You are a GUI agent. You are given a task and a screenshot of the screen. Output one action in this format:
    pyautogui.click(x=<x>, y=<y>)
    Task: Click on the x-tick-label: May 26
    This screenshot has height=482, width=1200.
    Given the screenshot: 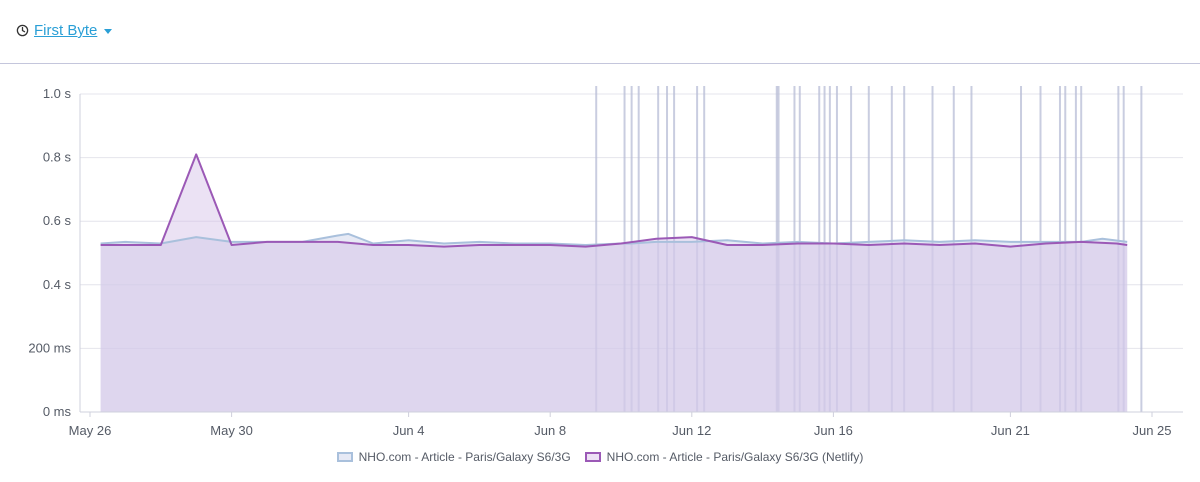 What is the action you would take?
    pyautogui.click(x=90, y=430)
    